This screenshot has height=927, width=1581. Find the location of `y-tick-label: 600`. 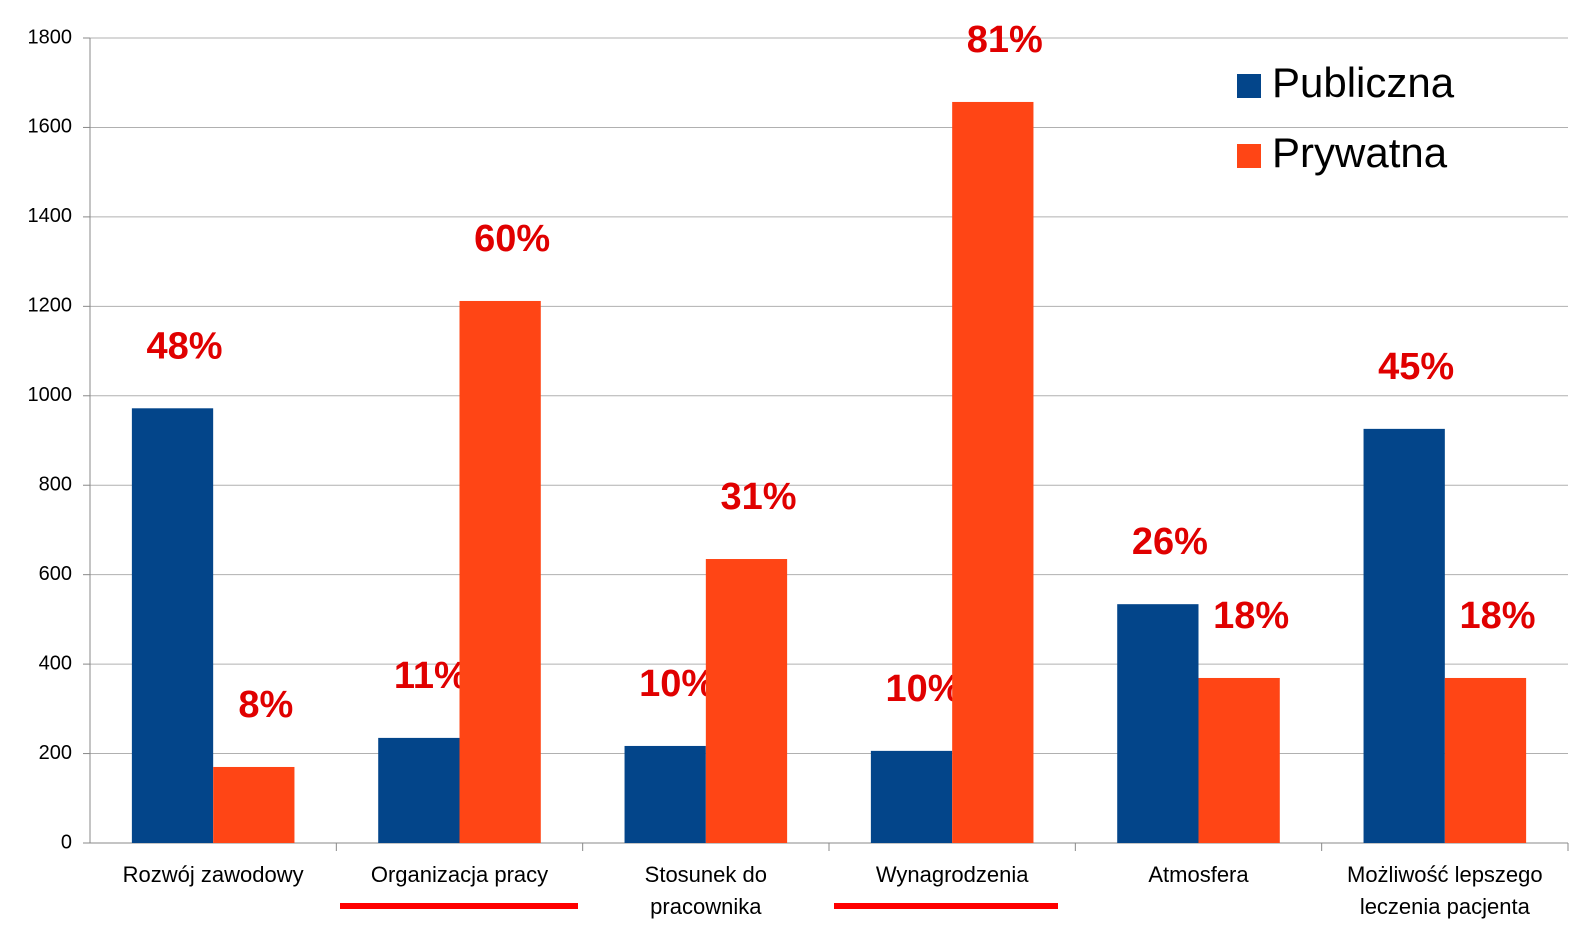

y-tick-label: 600 is located at coordinates (55, 574).